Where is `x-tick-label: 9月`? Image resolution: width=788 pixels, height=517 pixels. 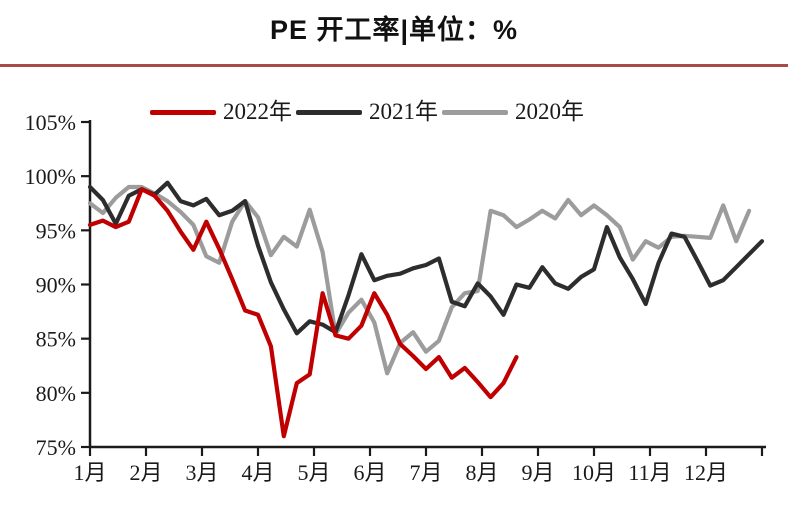 x-tick-label: 9月 is located at coordinates (537, 472).